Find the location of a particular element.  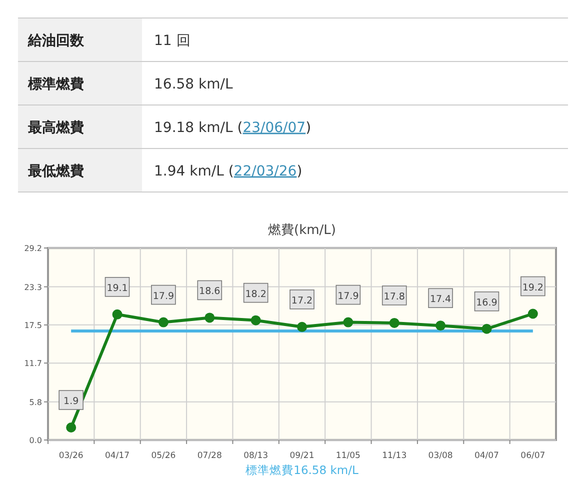

text: 標準燃費 is located at coordinates (55, 84).